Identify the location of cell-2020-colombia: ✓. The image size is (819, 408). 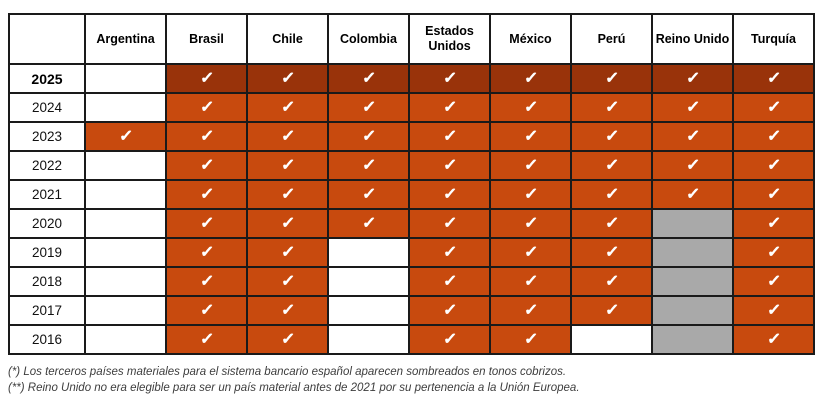
(368, 223).